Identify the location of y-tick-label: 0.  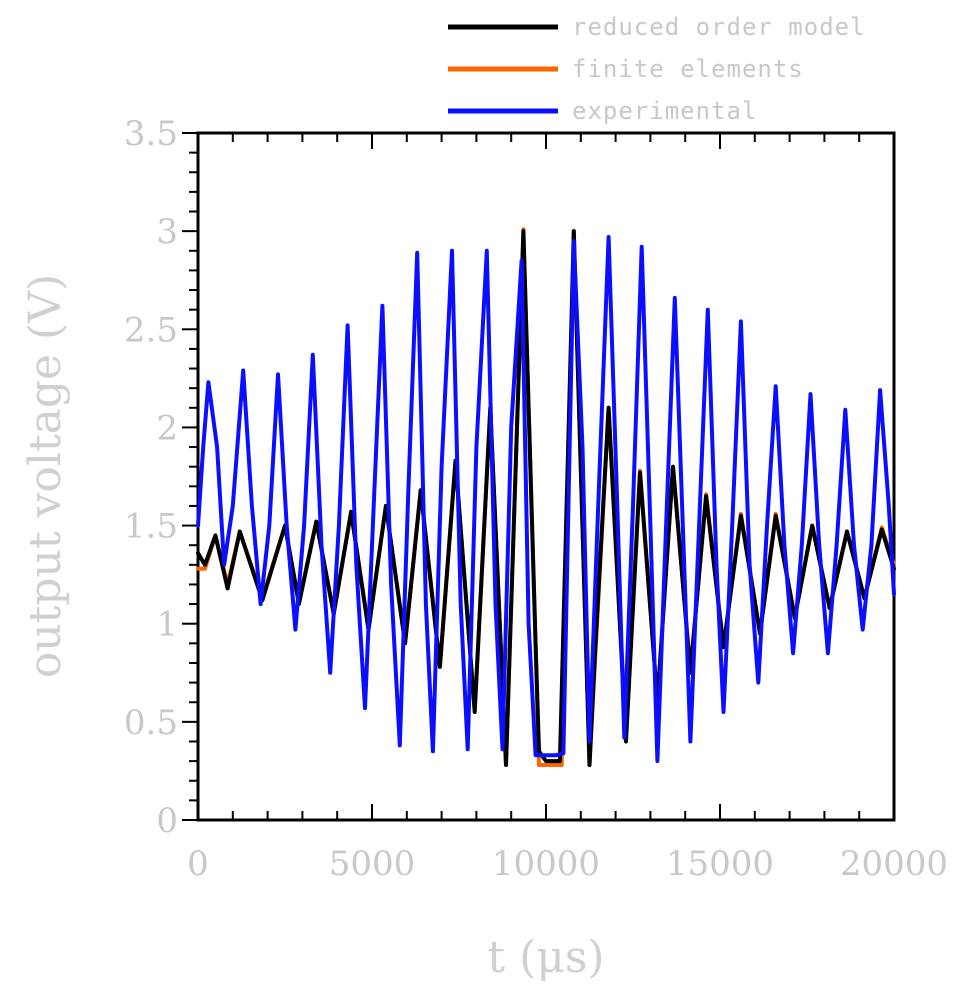
(167, 821).